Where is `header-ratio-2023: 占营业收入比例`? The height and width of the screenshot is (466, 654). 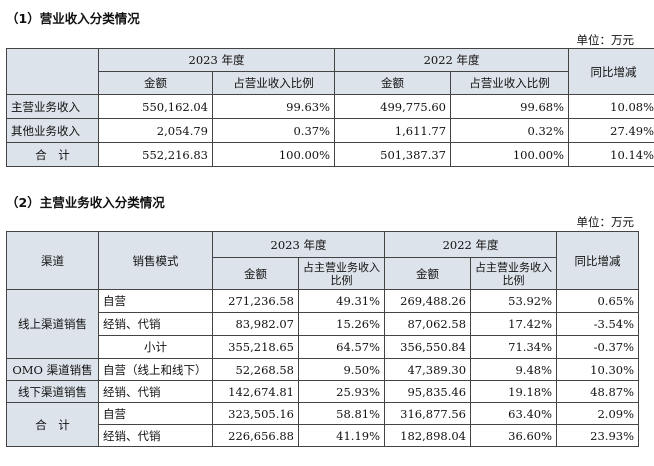 header-ratio-2023: 占营业收入比例 is located at coordinates (273, 83).